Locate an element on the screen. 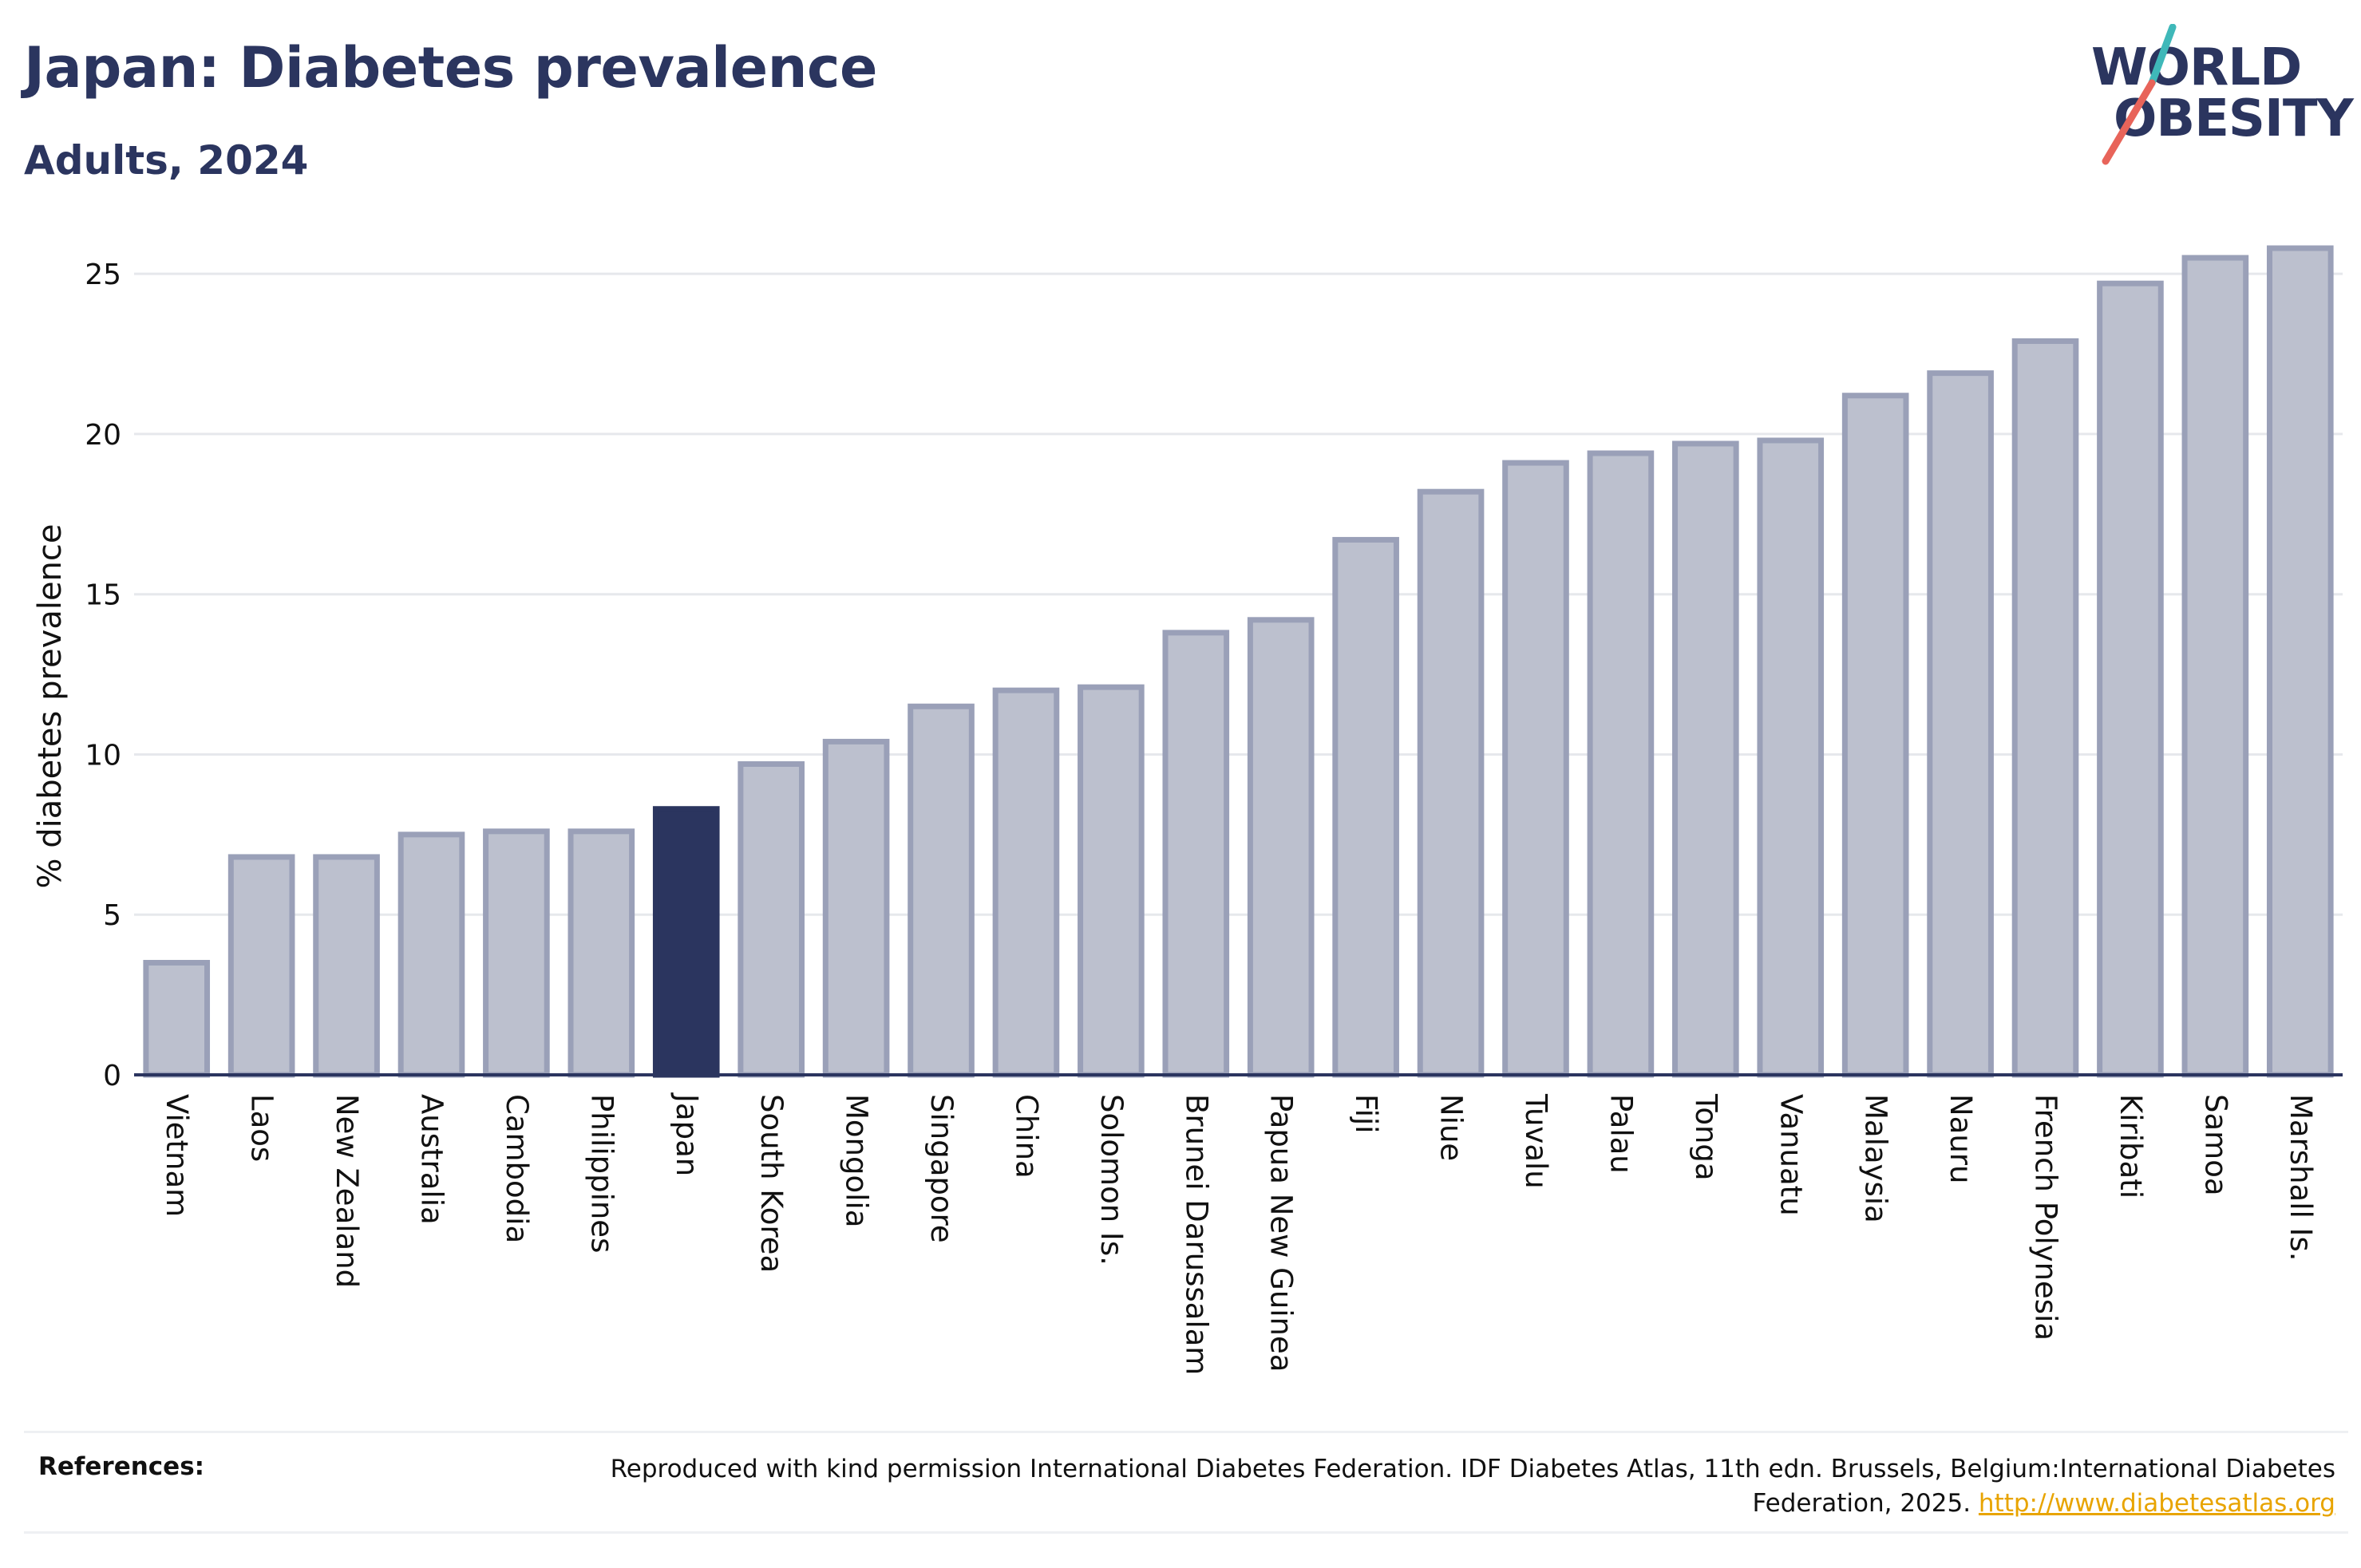 This screenshot has height=1568, width=2361. logo-line-2: OBESITY is located at coordinates (2234, 118).